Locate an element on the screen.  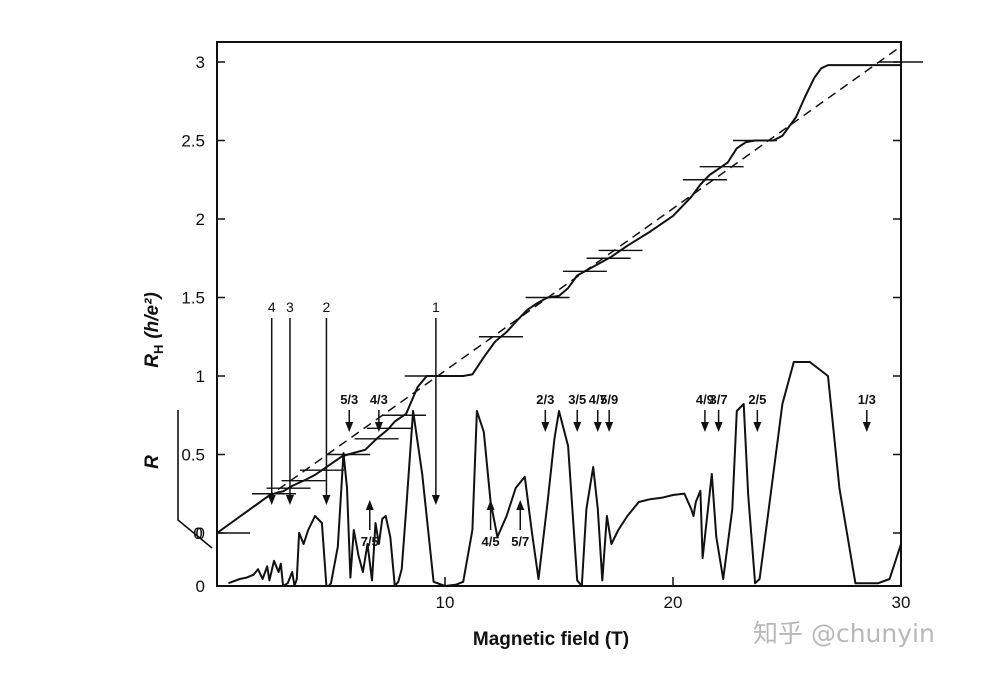
annotation-1: 1 is located at coordinates (435, 402).